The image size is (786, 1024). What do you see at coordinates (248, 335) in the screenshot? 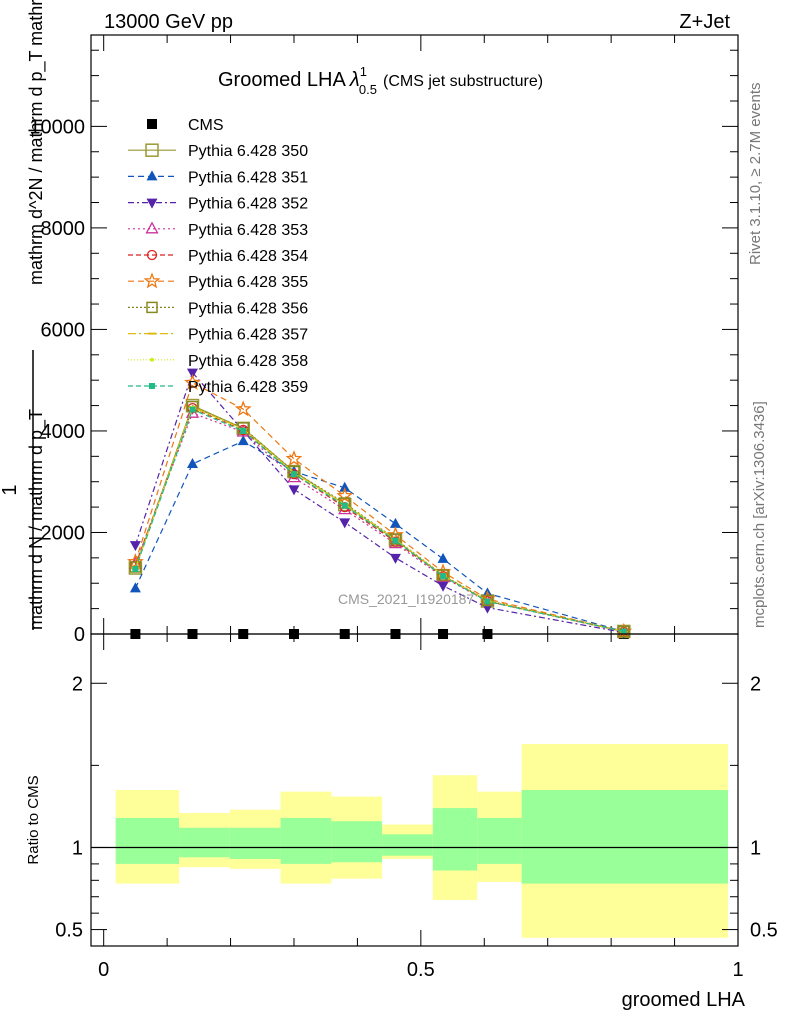
I see `legend-label: Pythia 6.428 357` at bounding box center [248, 335].